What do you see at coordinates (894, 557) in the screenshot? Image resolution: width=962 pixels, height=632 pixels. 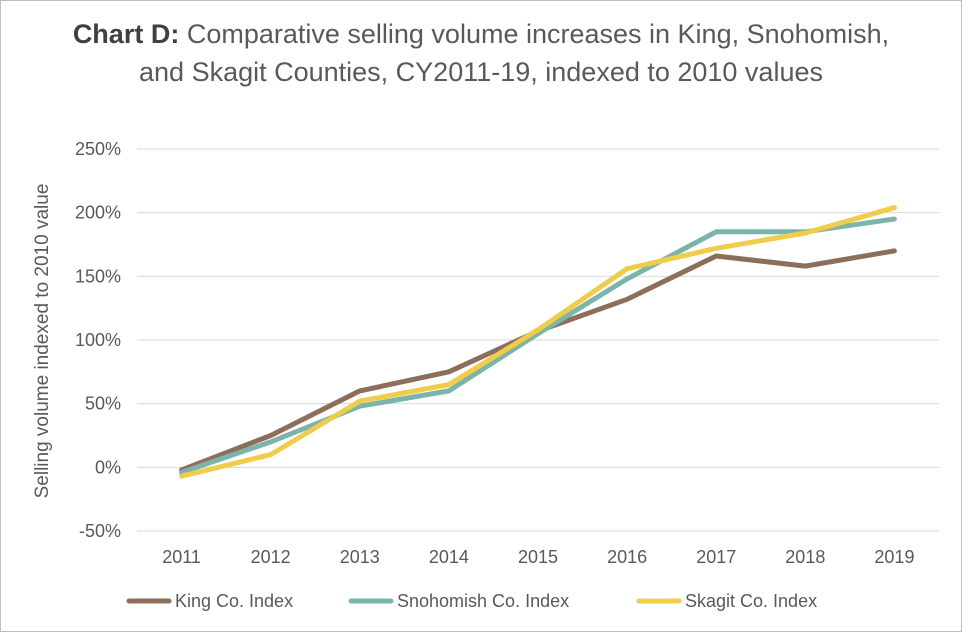 I see `x-tick-label: 2019` at bounding box center [894, 557].